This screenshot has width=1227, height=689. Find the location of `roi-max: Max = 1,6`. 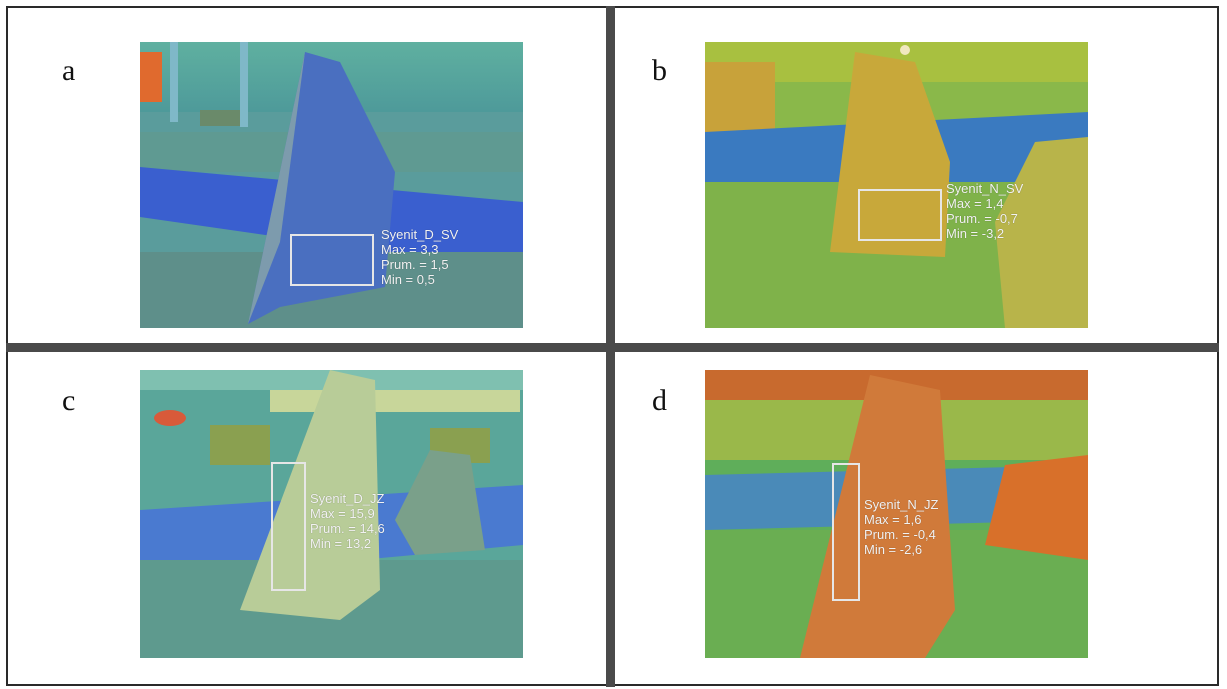

roi-max: Max = 1,6 is located at coordinates (893, 519).